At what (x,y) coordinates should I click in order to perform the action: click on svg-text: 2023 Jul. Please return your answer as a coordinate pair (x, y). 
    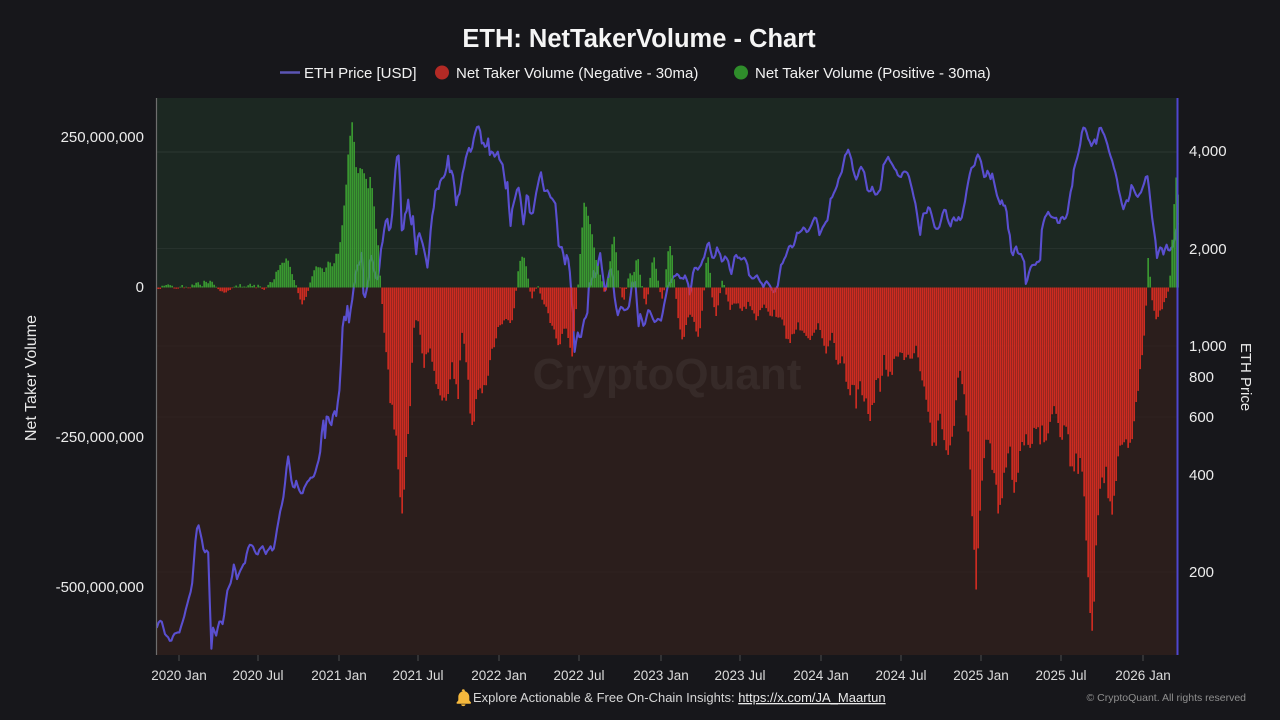
    Looking at the image, I should click on (739, 675).